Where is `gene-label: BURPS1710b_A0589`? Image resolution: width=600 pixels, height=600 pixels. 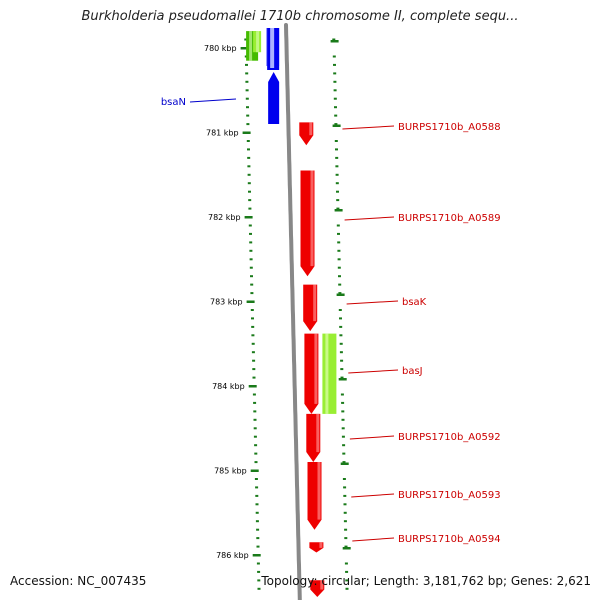
gene-label: BURPS1710b_A0589 is located at coordinates (449, 218).